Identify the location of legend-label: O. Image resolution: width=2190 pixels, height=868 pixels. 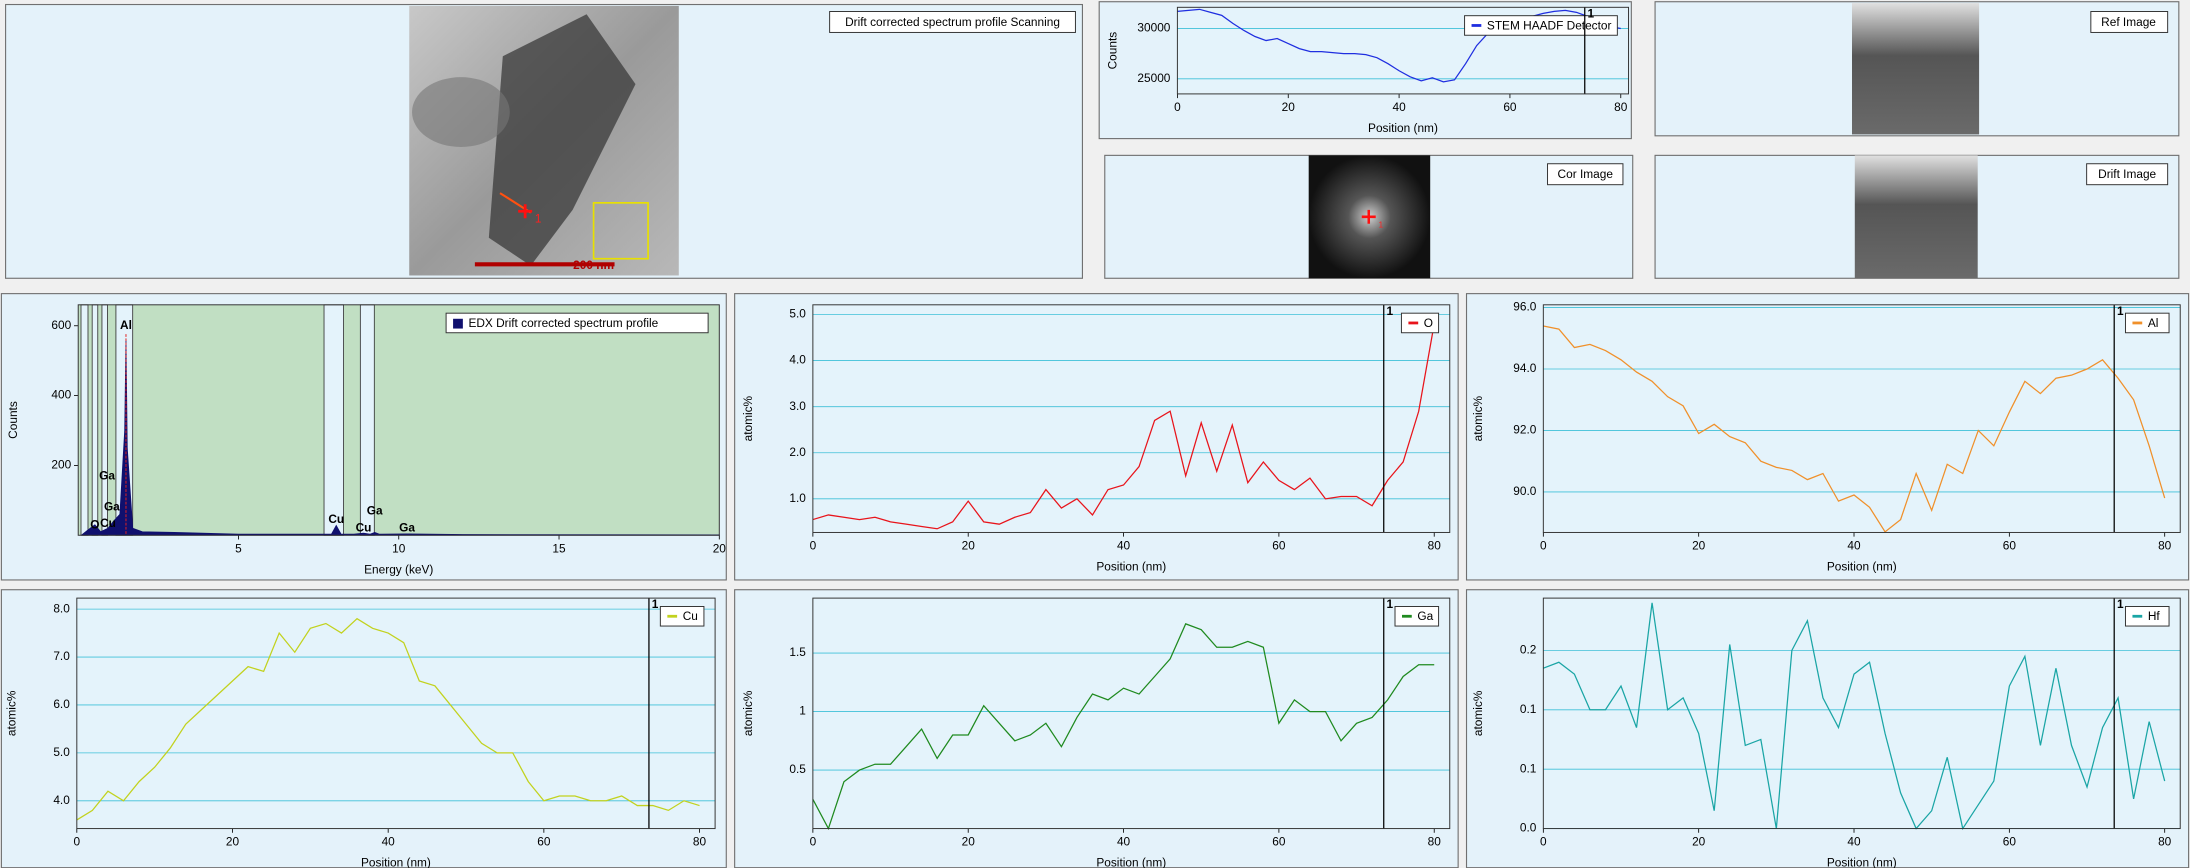
(1428, 323).